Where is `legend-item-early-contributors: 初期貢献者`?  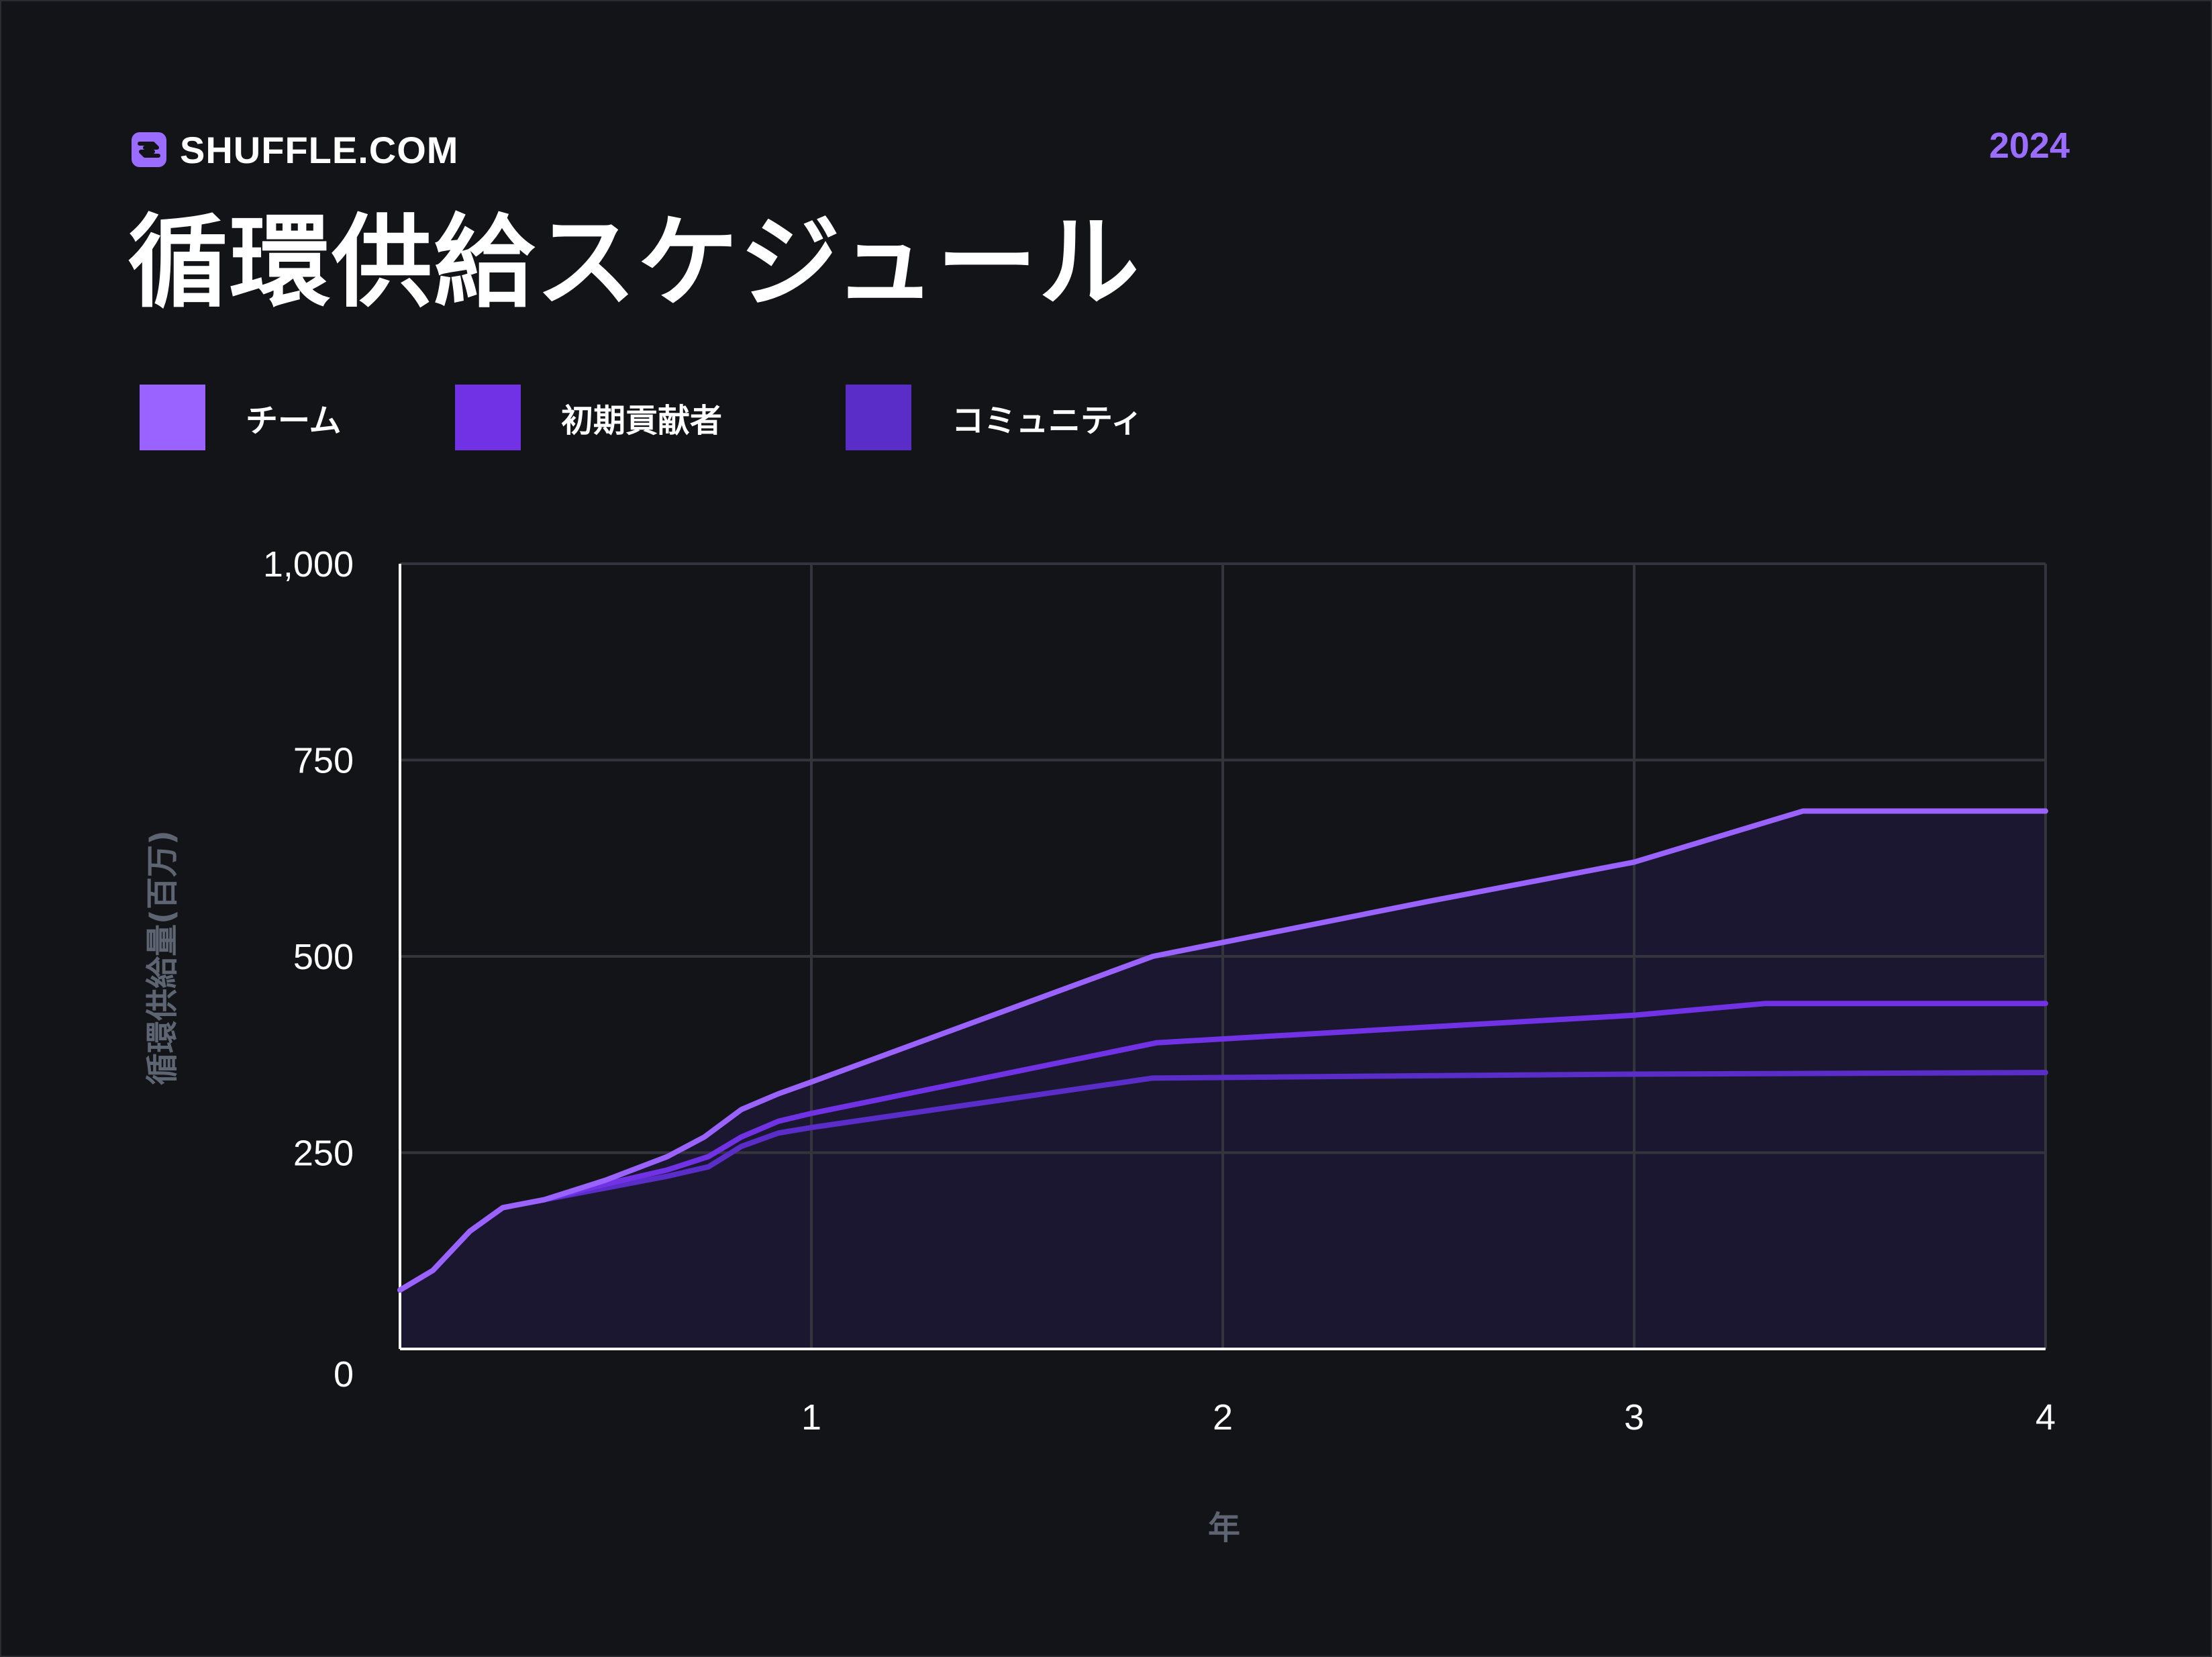
legend-item-early-contributors: 初期貢献者 is located at coordinates (588, 418).